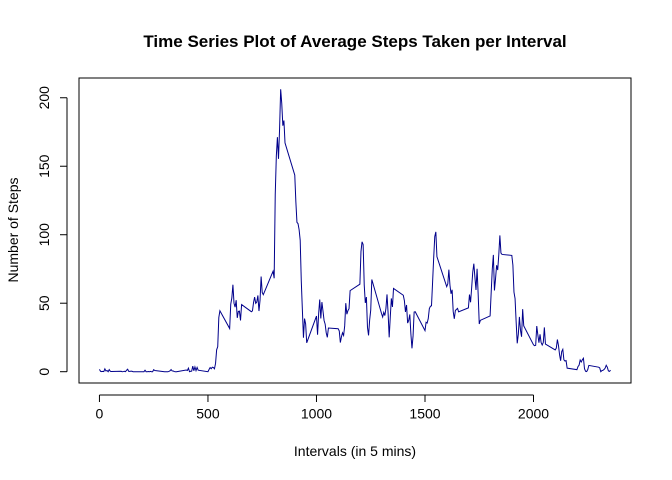  What do you see at coordinates (424, 414) in the screenshot?
I see `x-tick-label: 1500` at bounding box center [424, 414].